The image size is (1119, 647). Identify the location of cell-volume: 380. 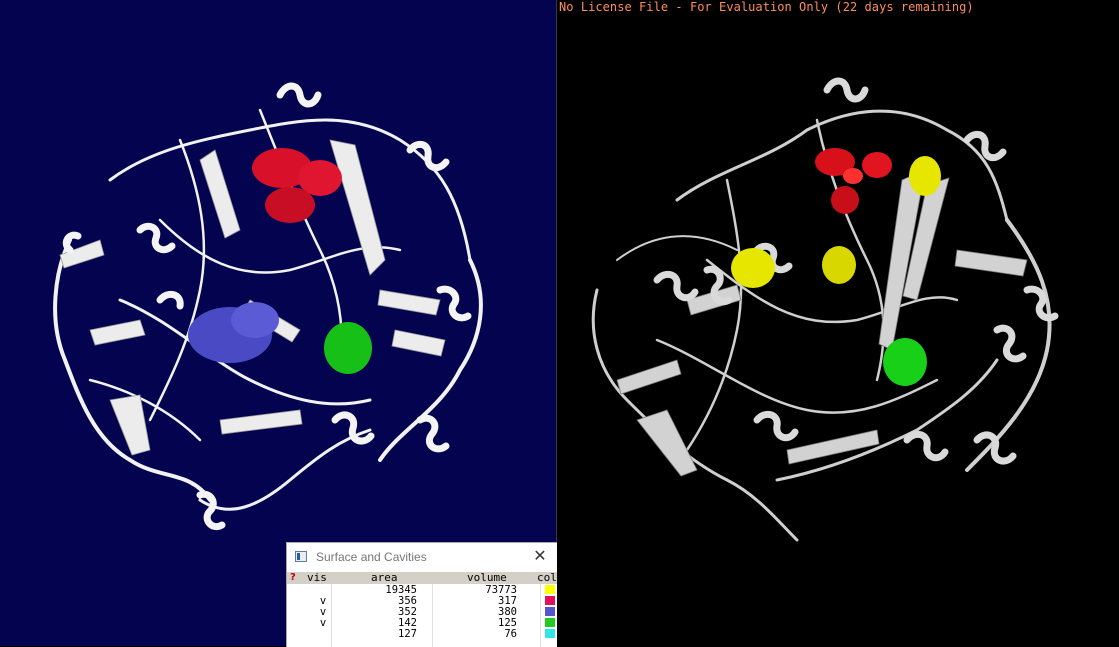
(507, 612).